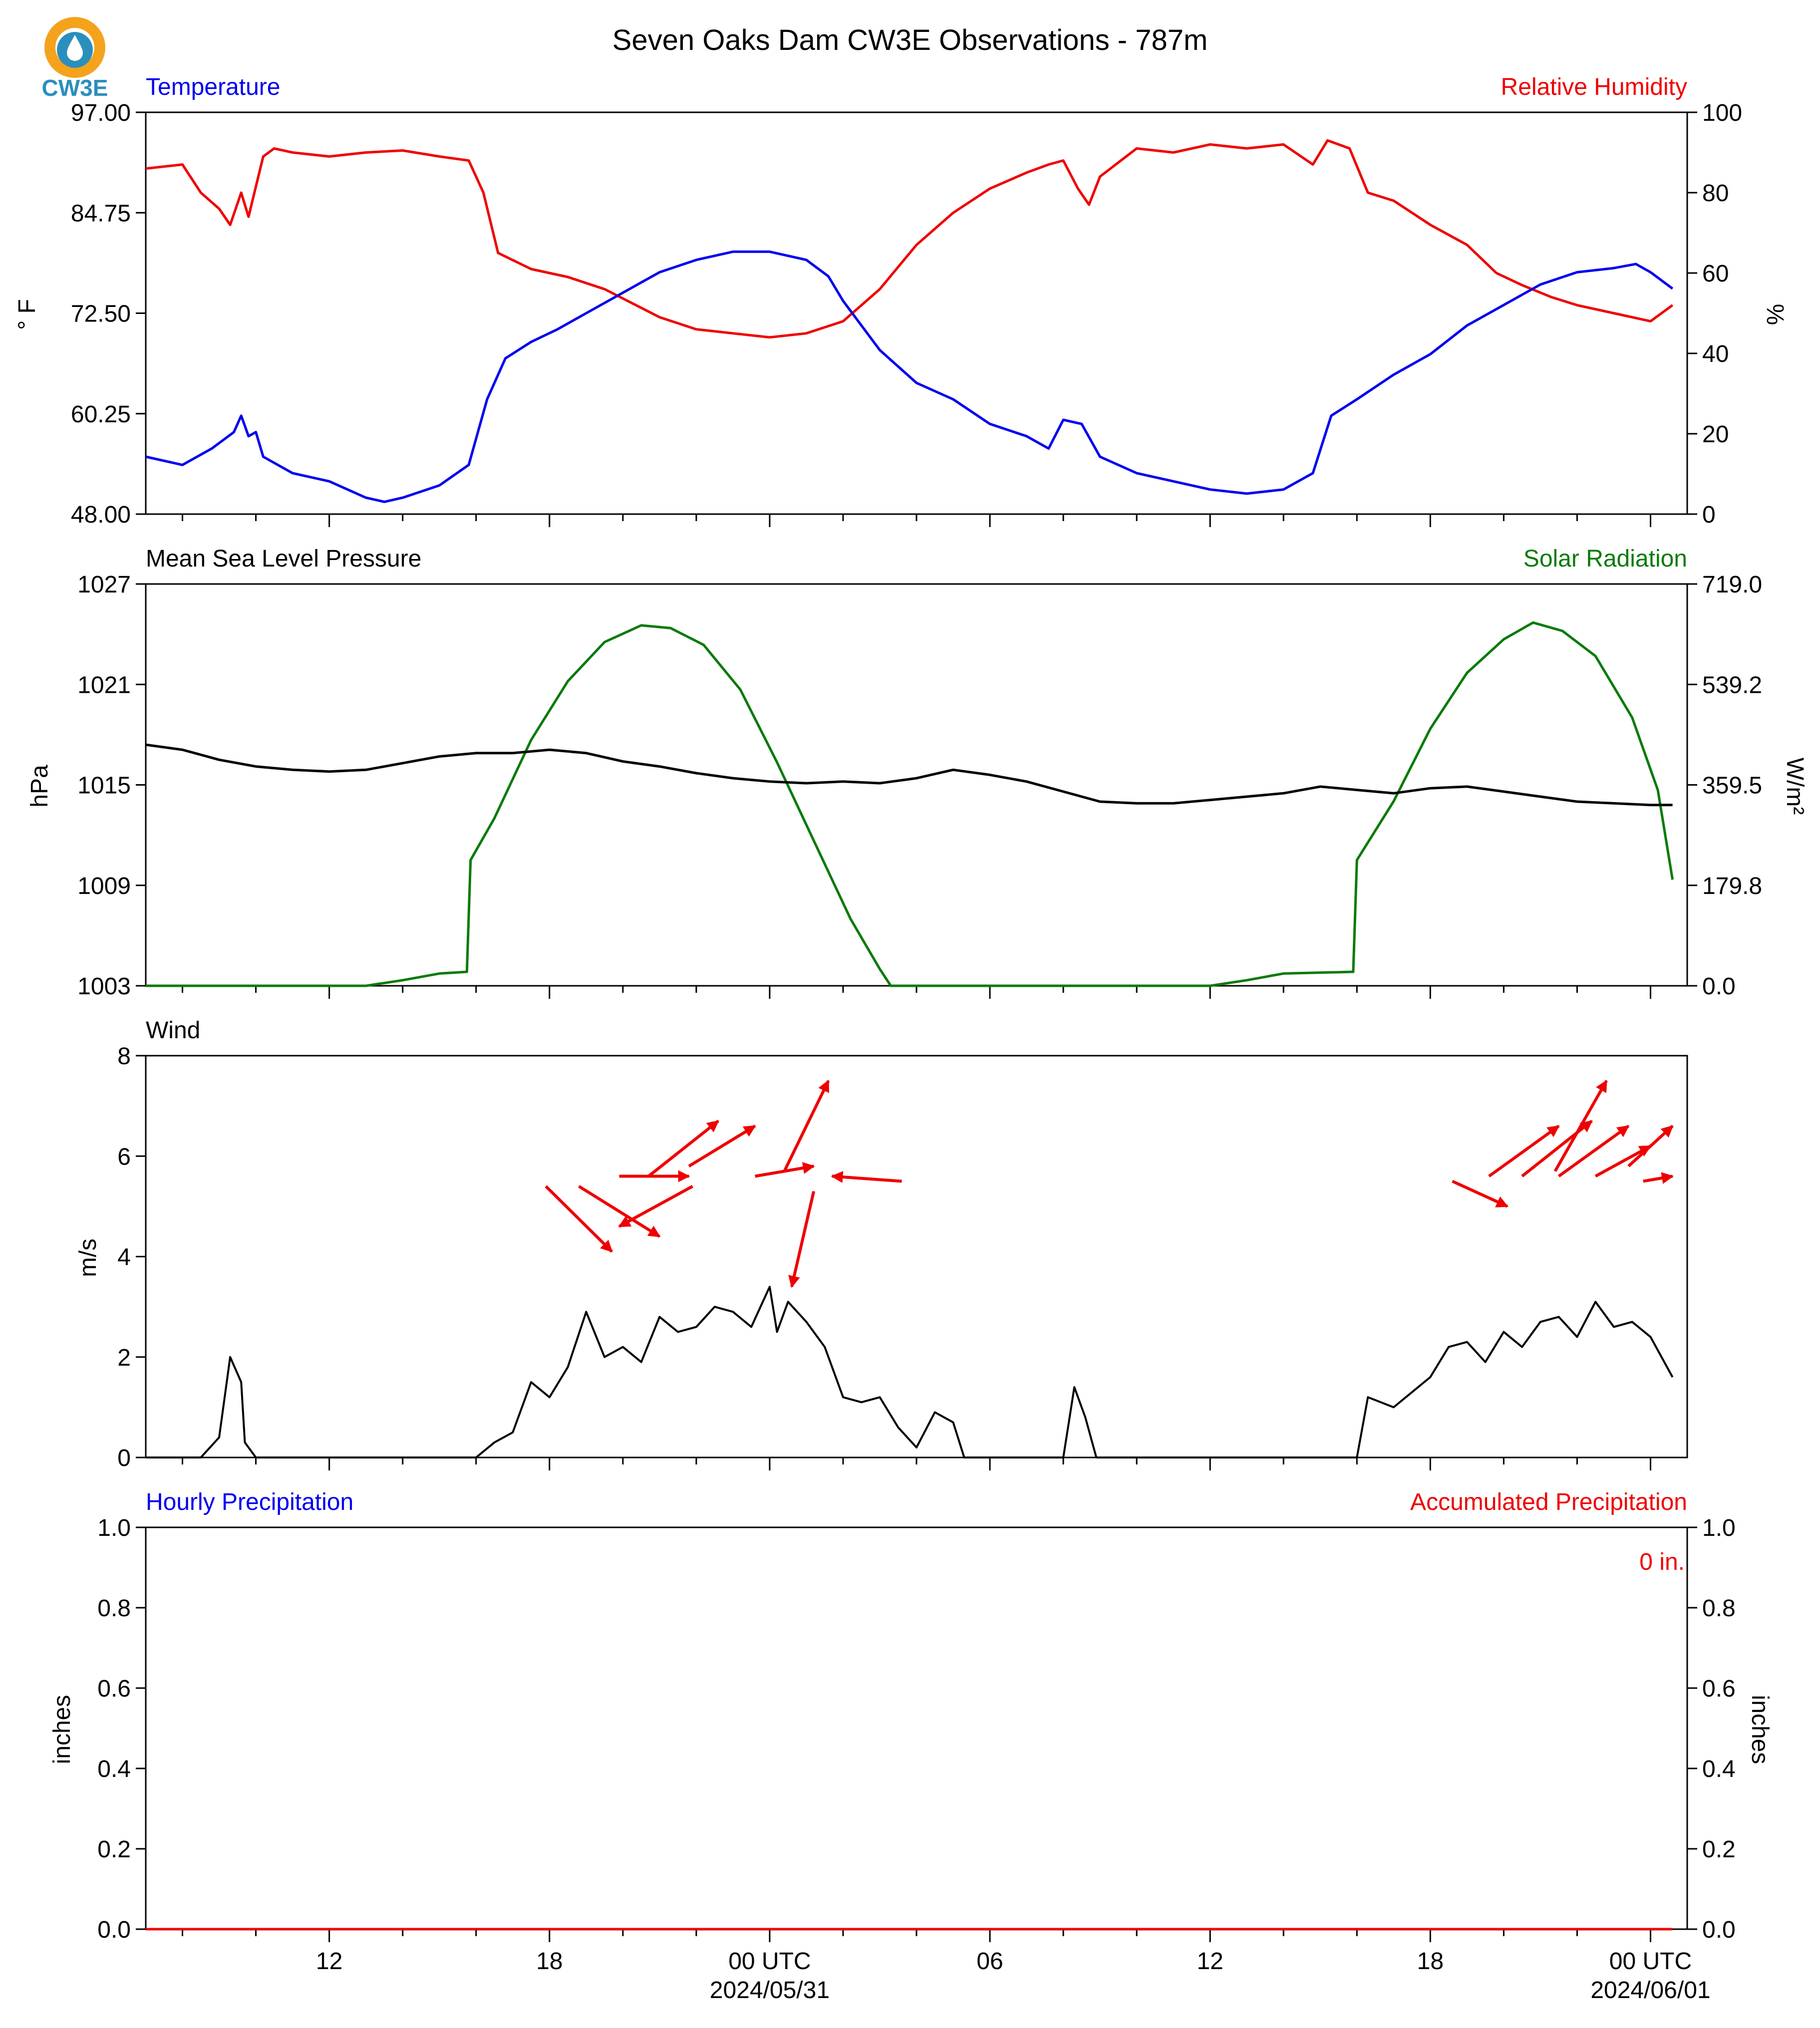 The height and width of the screenshot is (2028, 1820). Describe the element at coordinates (1775, 314) in the screenshot. I see `humidity-axis-label: %` at that location.